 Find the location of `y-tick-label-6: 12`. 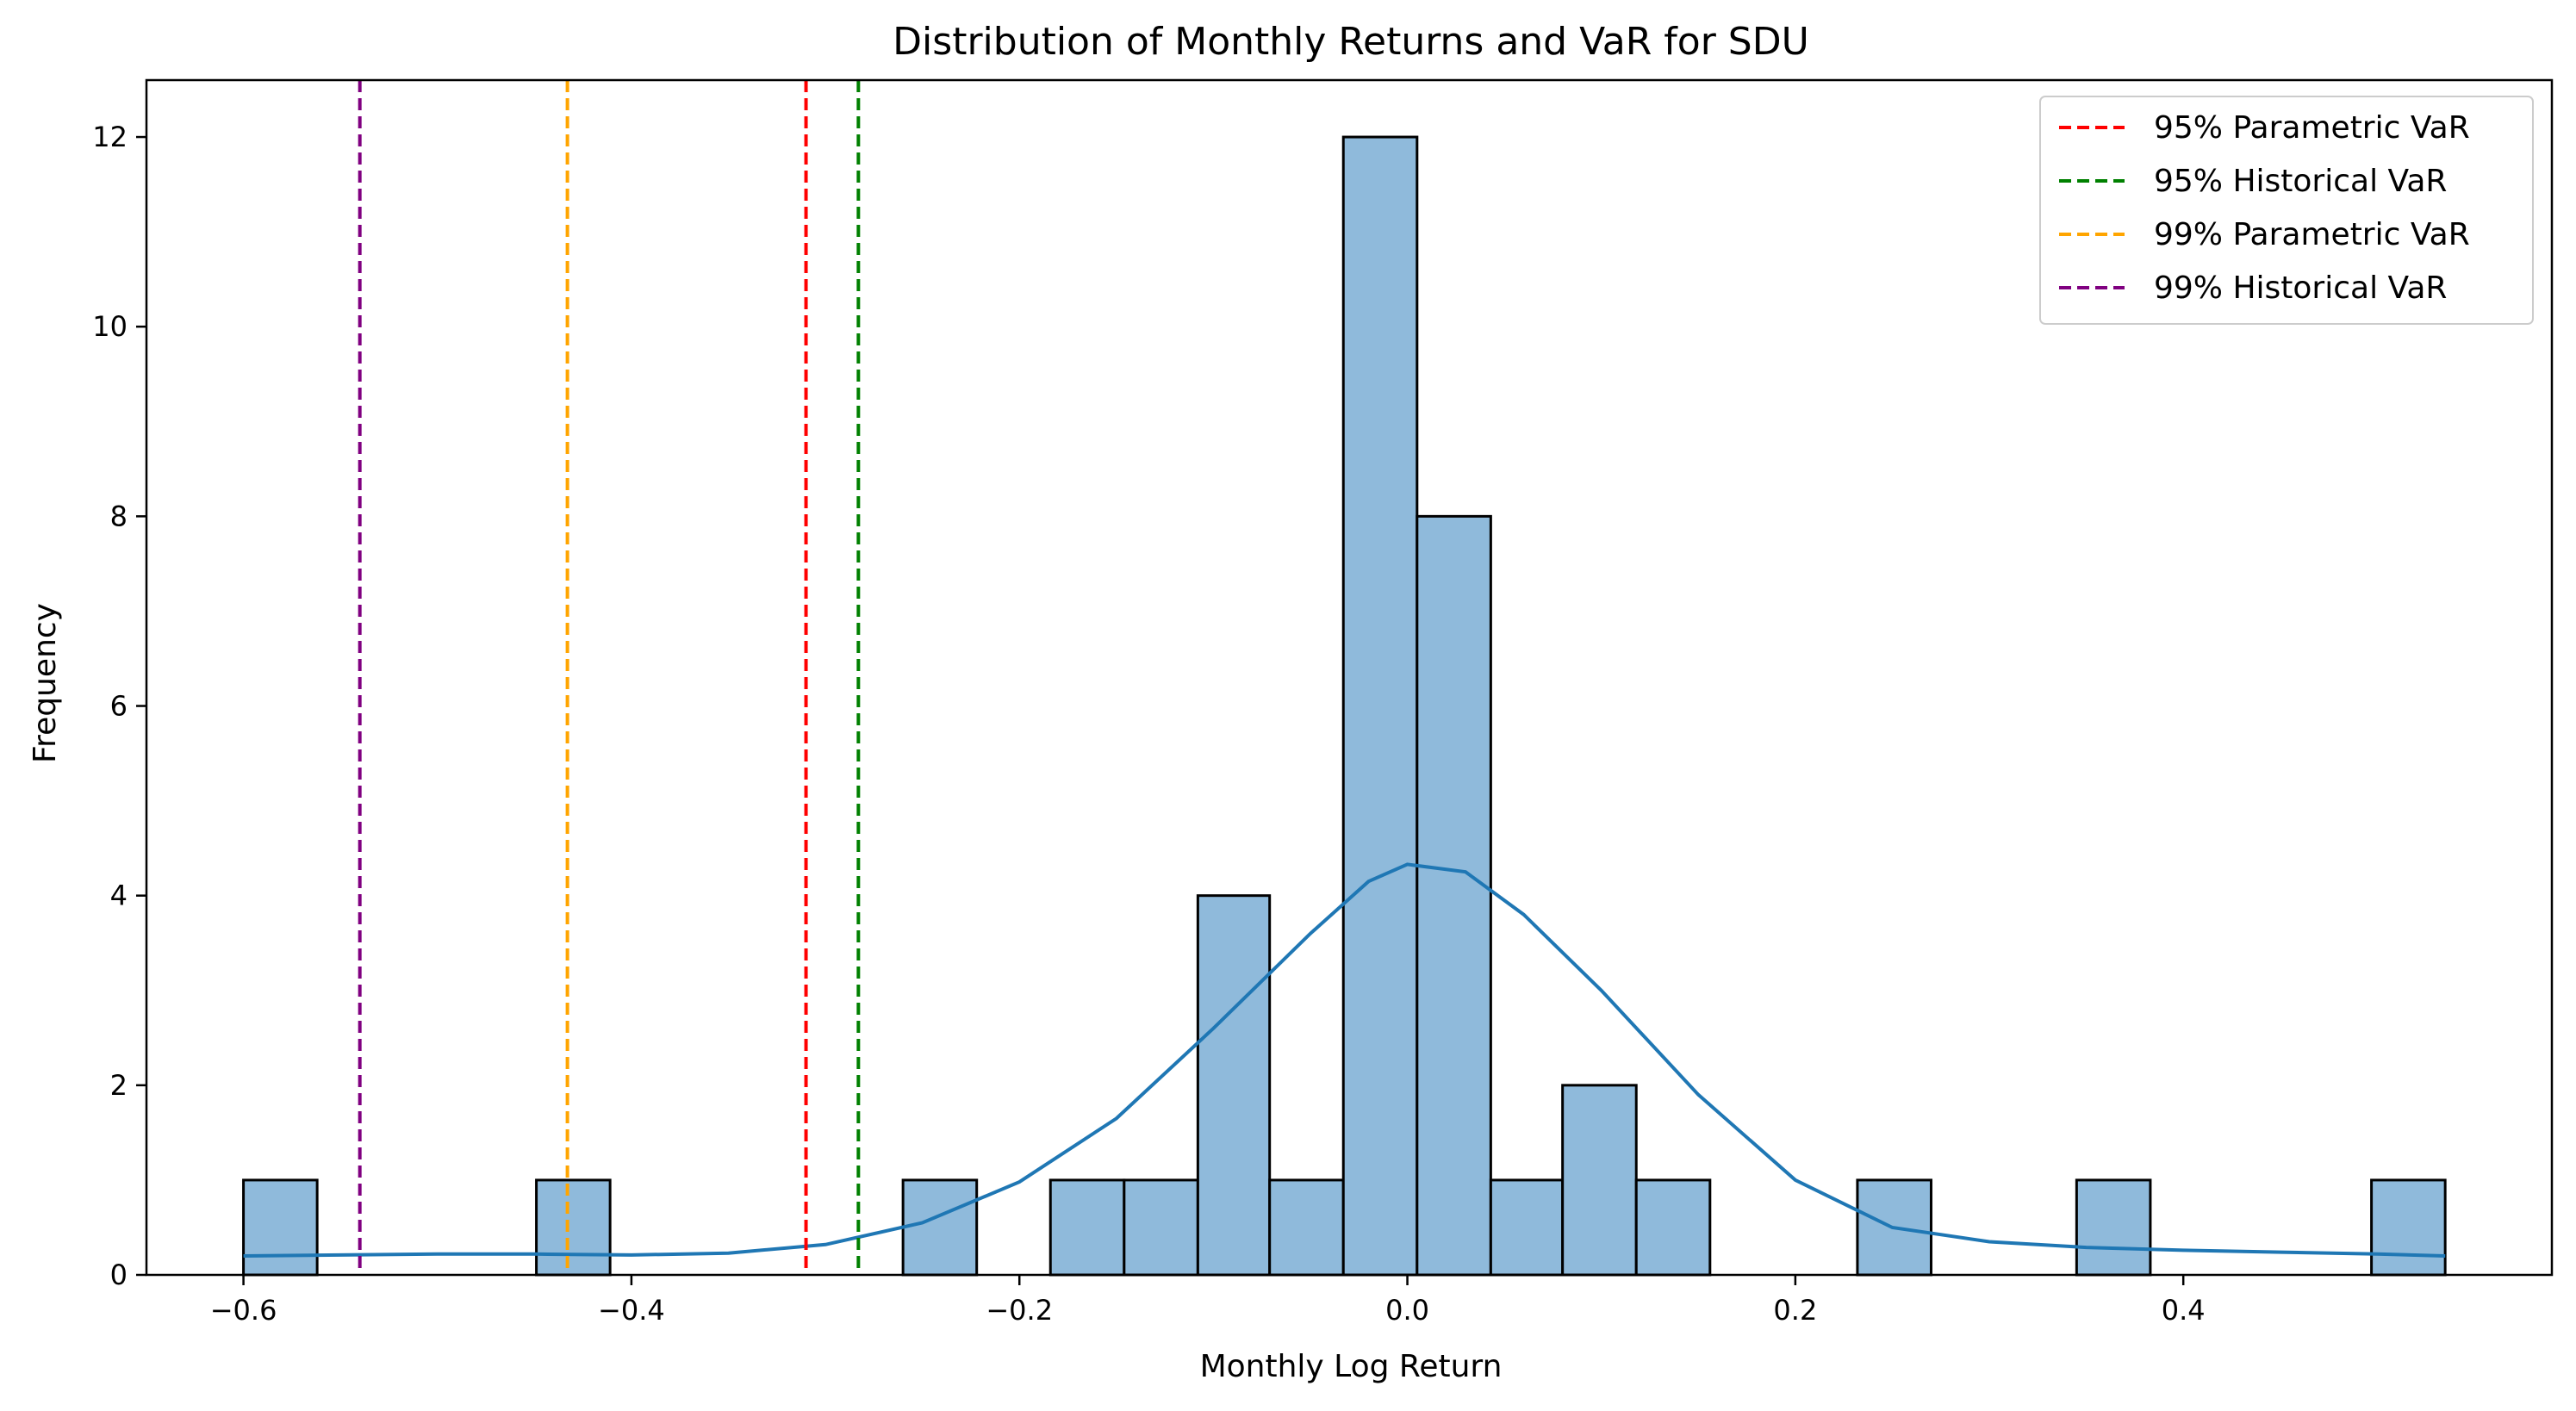

y-tick-label-6: 12 is located at coordinates (110, 137).